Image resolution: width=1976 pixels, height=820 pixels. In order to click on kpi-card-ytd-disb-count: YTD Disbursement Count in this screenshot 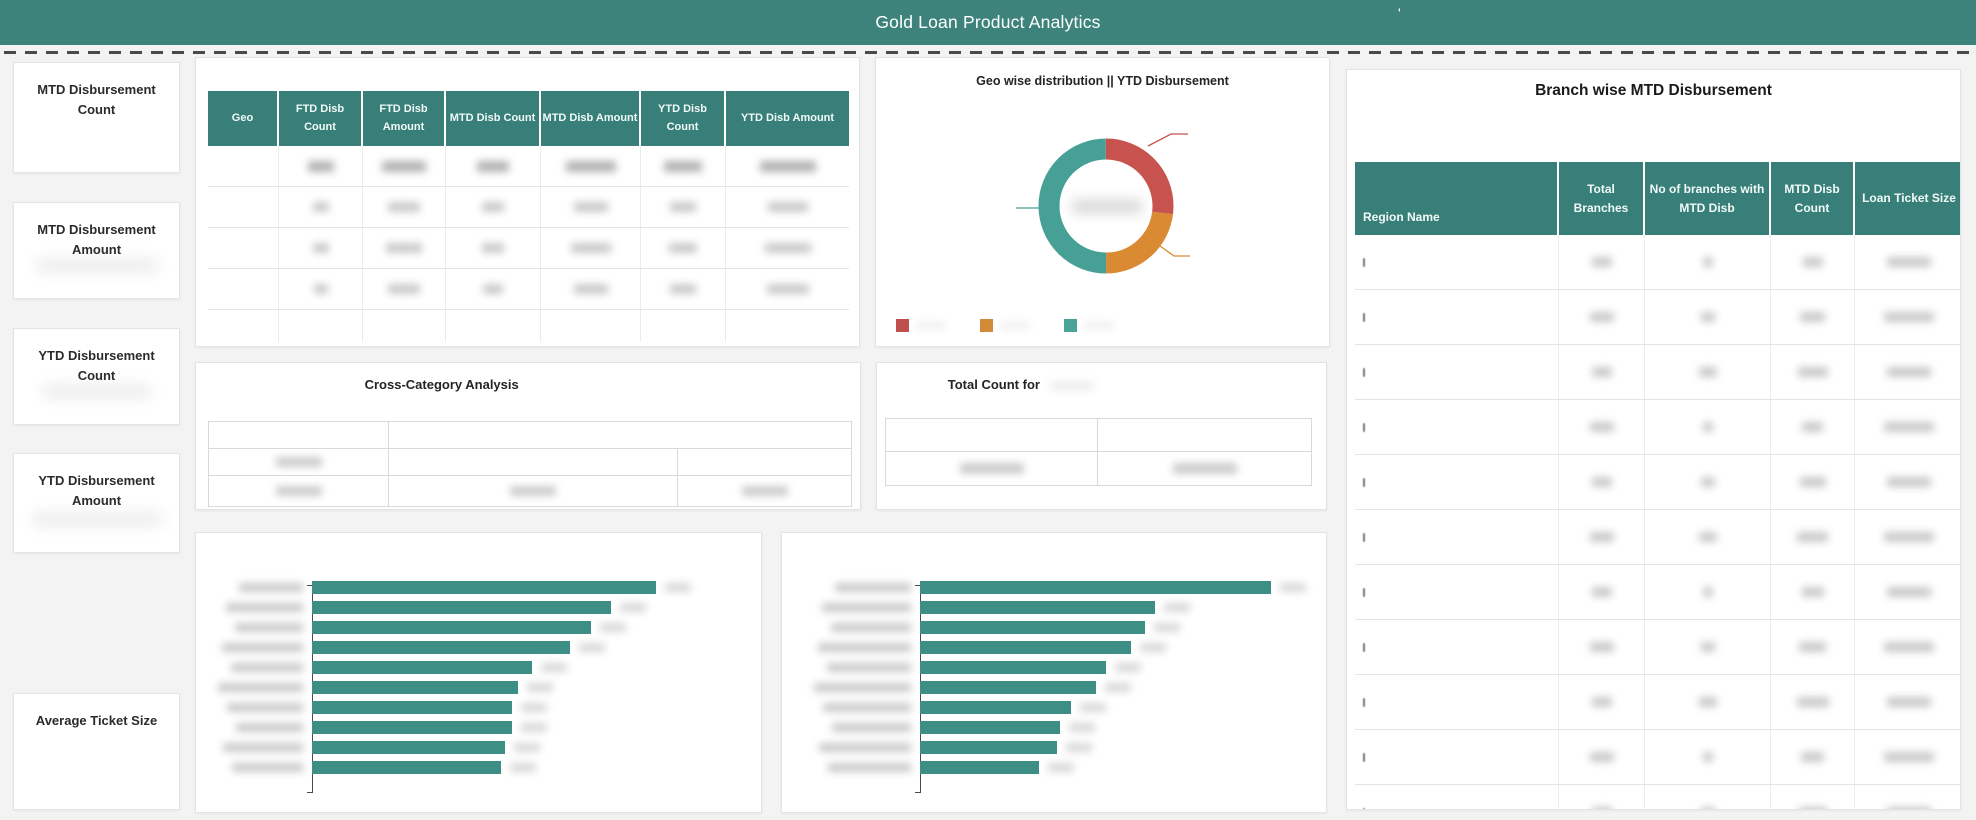, I will do `click(96, 376)`.